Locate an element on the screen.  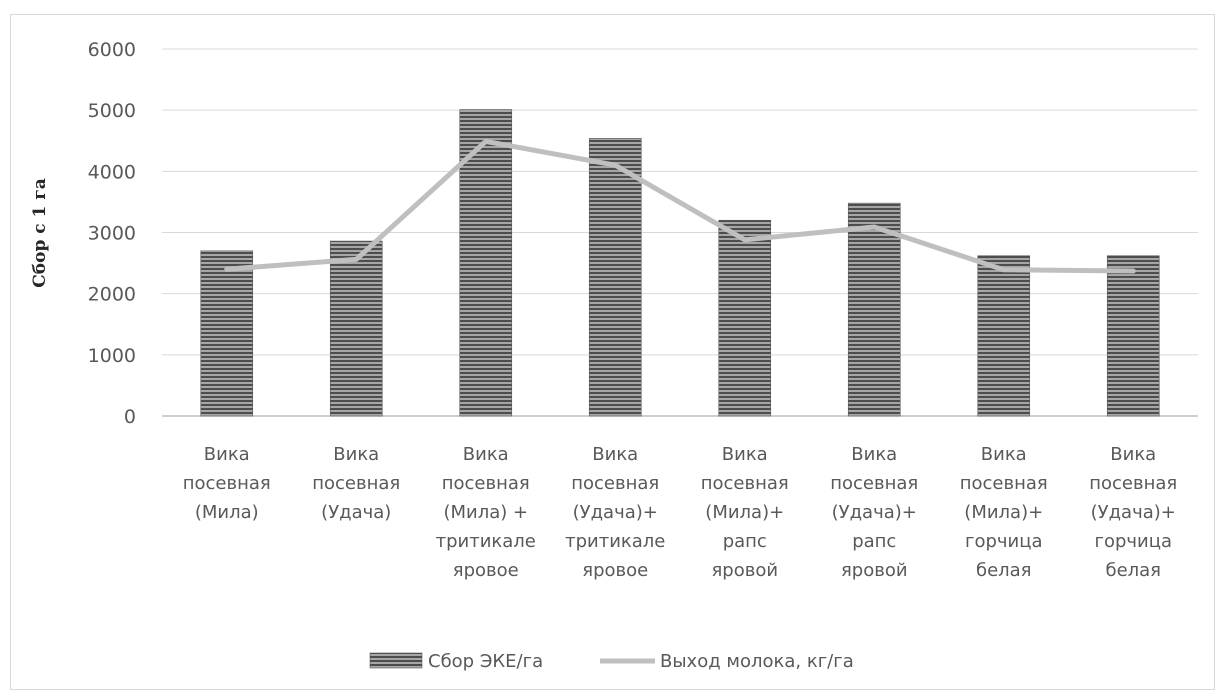
category-label: Вика посевная (Удача) is located at coordinates (356, 483).